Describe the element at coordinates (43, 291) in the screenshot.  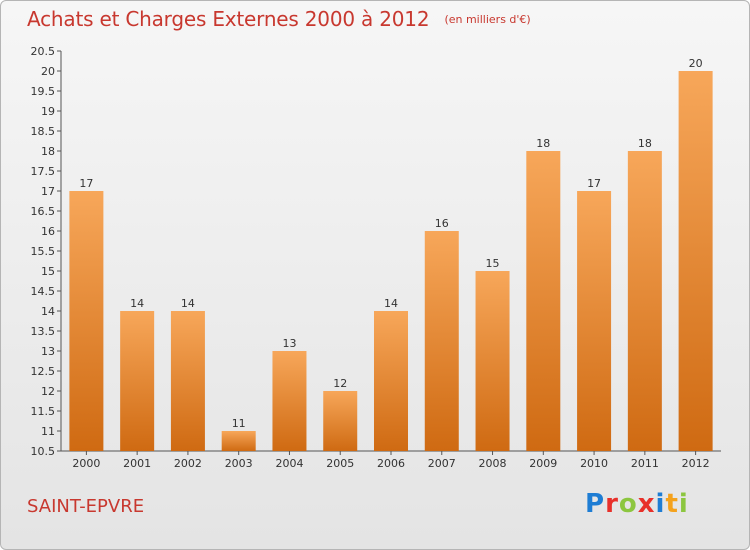
I see `y-tick-label: 14.5` at that location.